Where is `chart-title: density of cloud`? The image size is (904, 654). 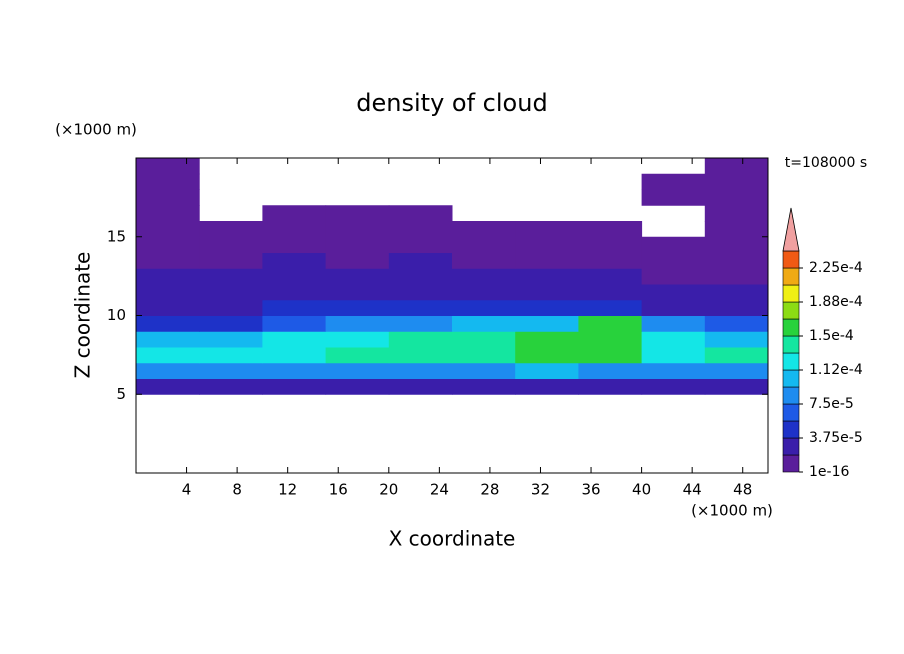
chart-title: density of cloud is located at coordinates (451, 103).